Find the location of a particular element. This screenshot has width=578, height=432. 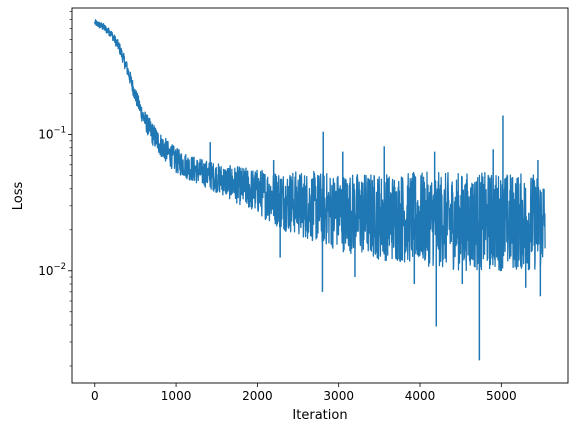

x-axis-label: Iteration is located at coordinates (319, 415).